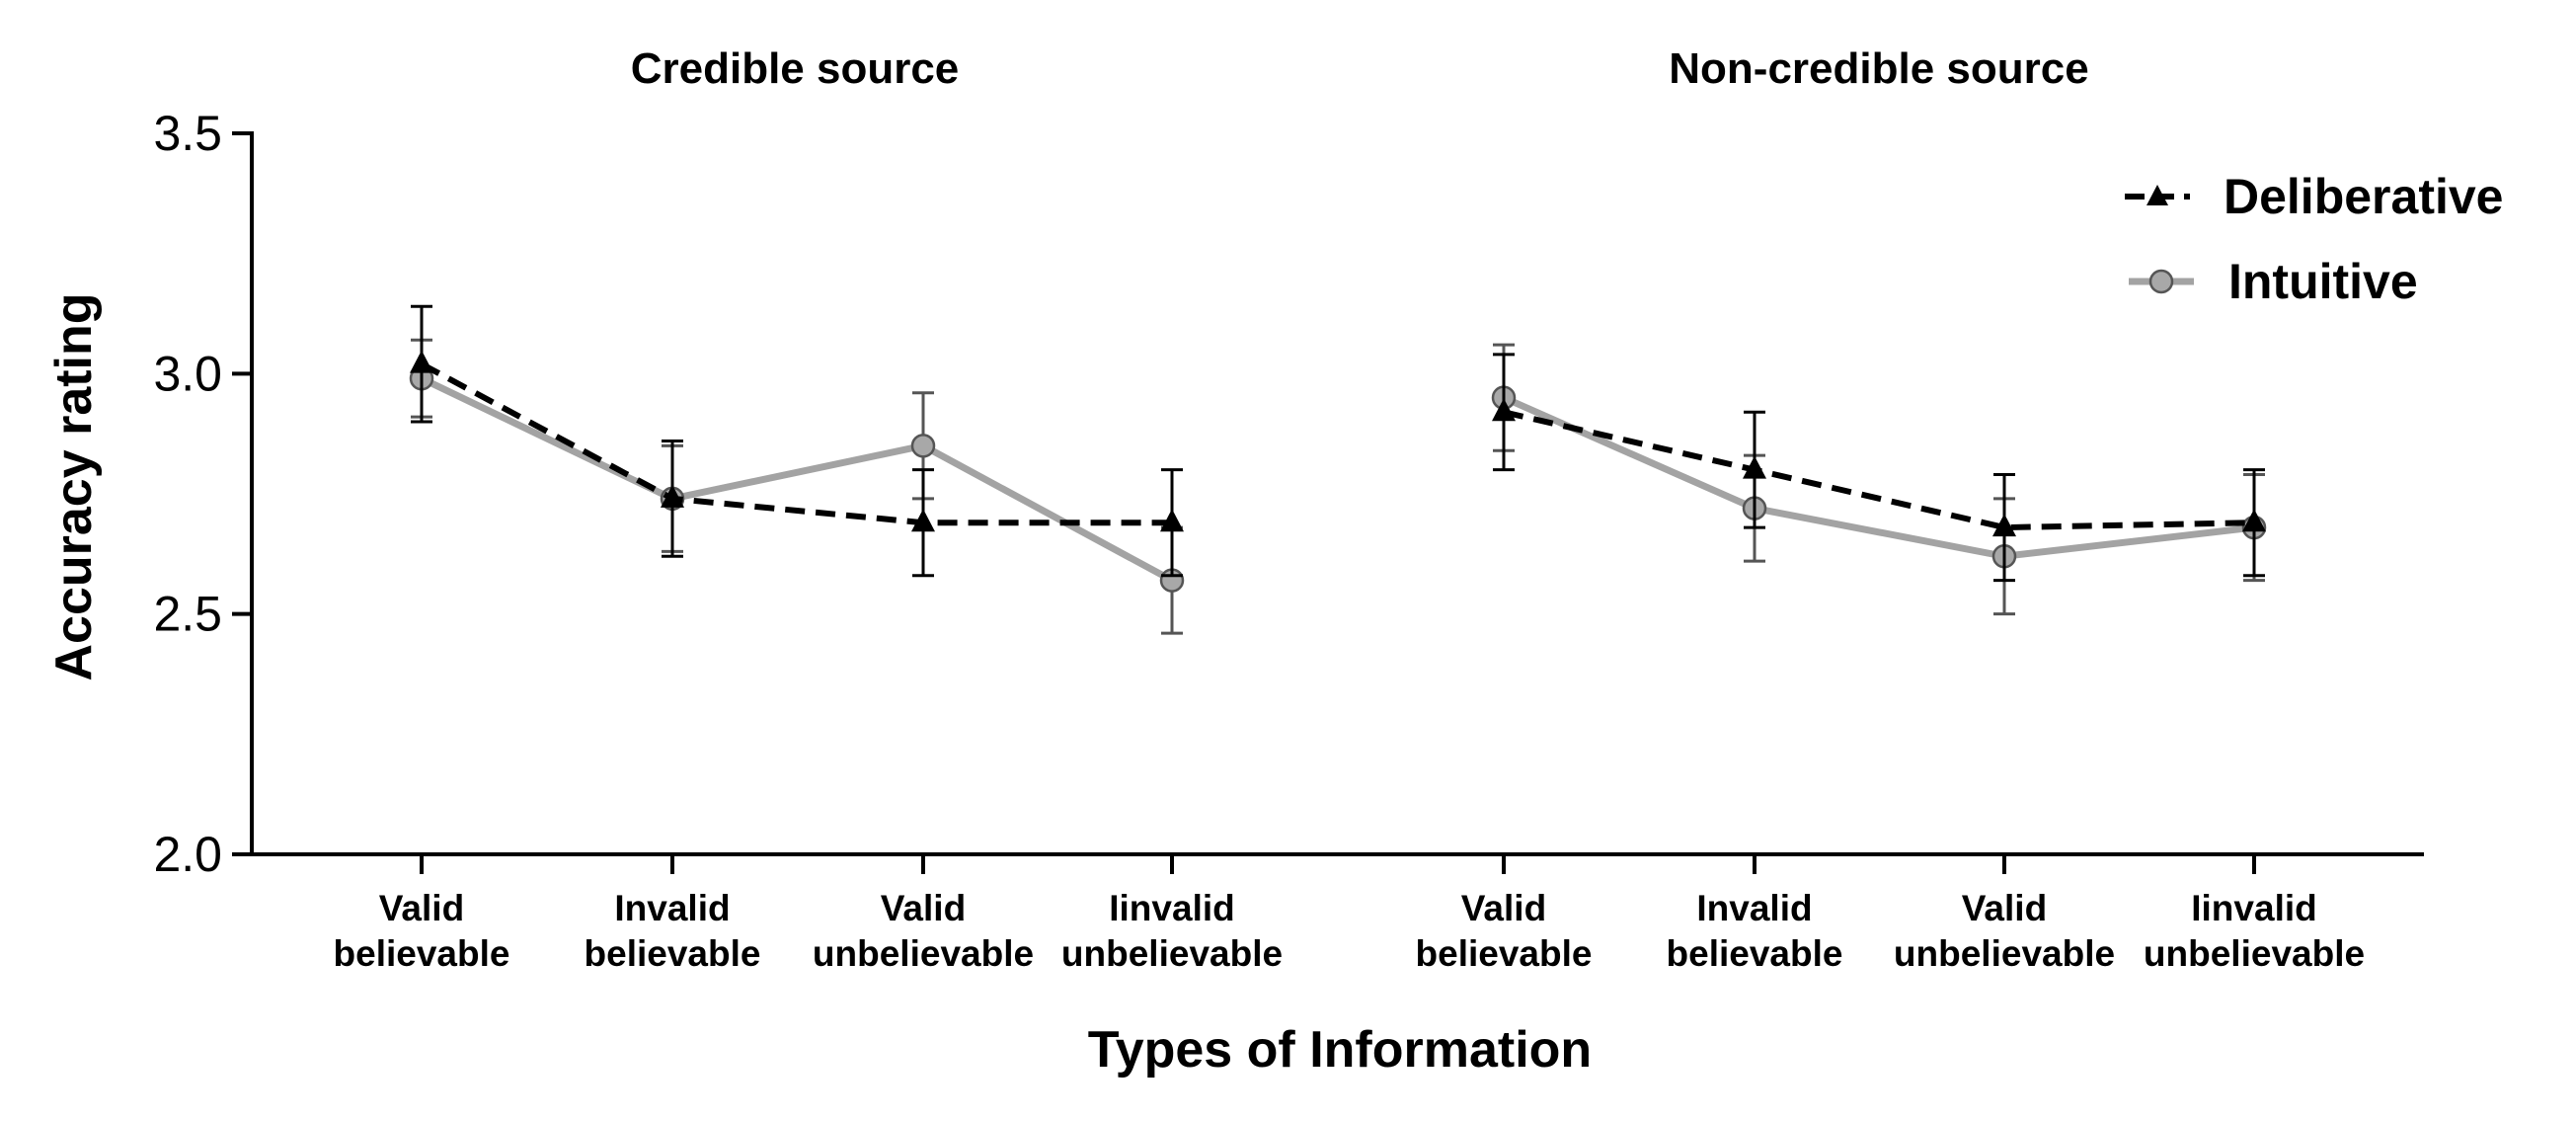  What do you see at coordinates (1878, 68) in the screenshot?
I see `panel-title-non-credible: Non-credible source` at bounding box center [1878, 68].